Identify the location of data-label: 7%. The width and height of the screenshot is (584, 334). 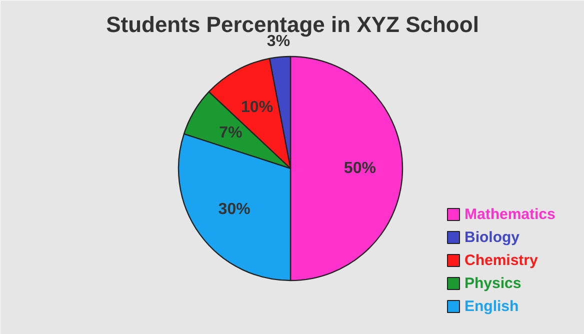
(230, 133).